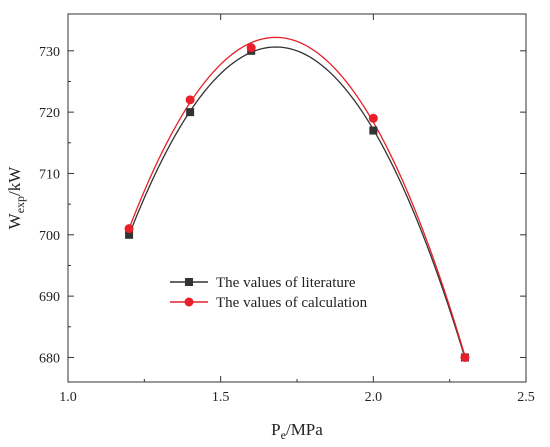  What do you see at coordinates (374, 397) in the screenshot?
I see `x-tick-label: 2.0` at bounding box center [374, 397].